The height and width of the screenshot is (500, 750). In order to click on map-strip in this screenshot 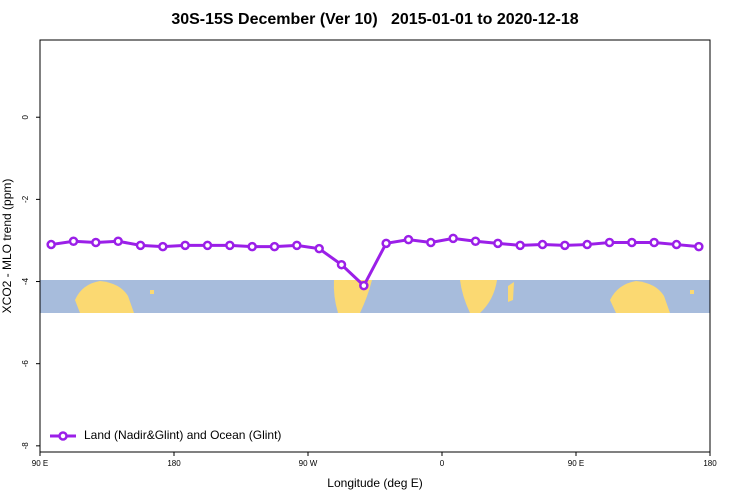, I will do `click(375, 296)`.